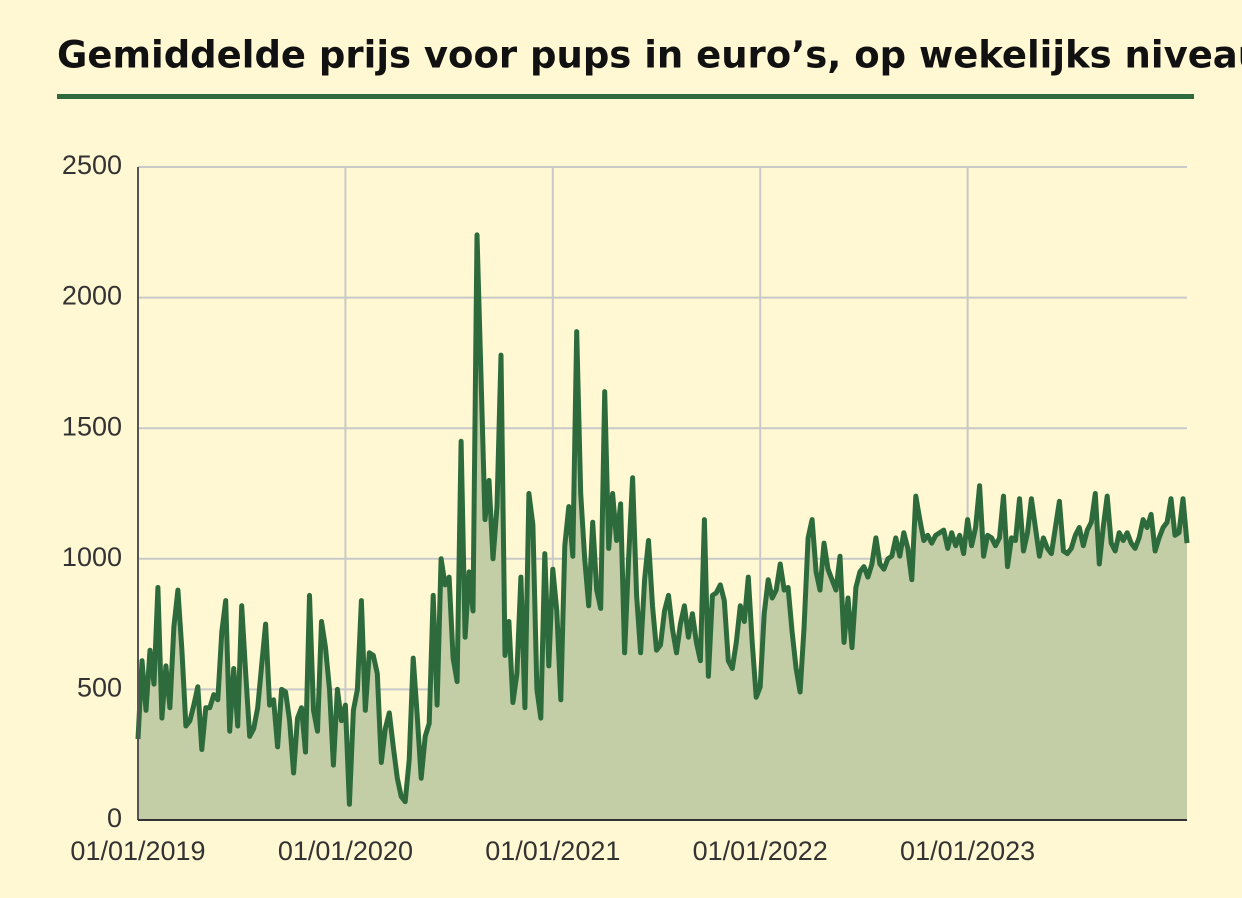 The height and width of the screenshot is (898, 1242). Describe the element at coordinates (345, 851) in the screenshot. I see `x-tick-label: 01/01/2020` at that location.